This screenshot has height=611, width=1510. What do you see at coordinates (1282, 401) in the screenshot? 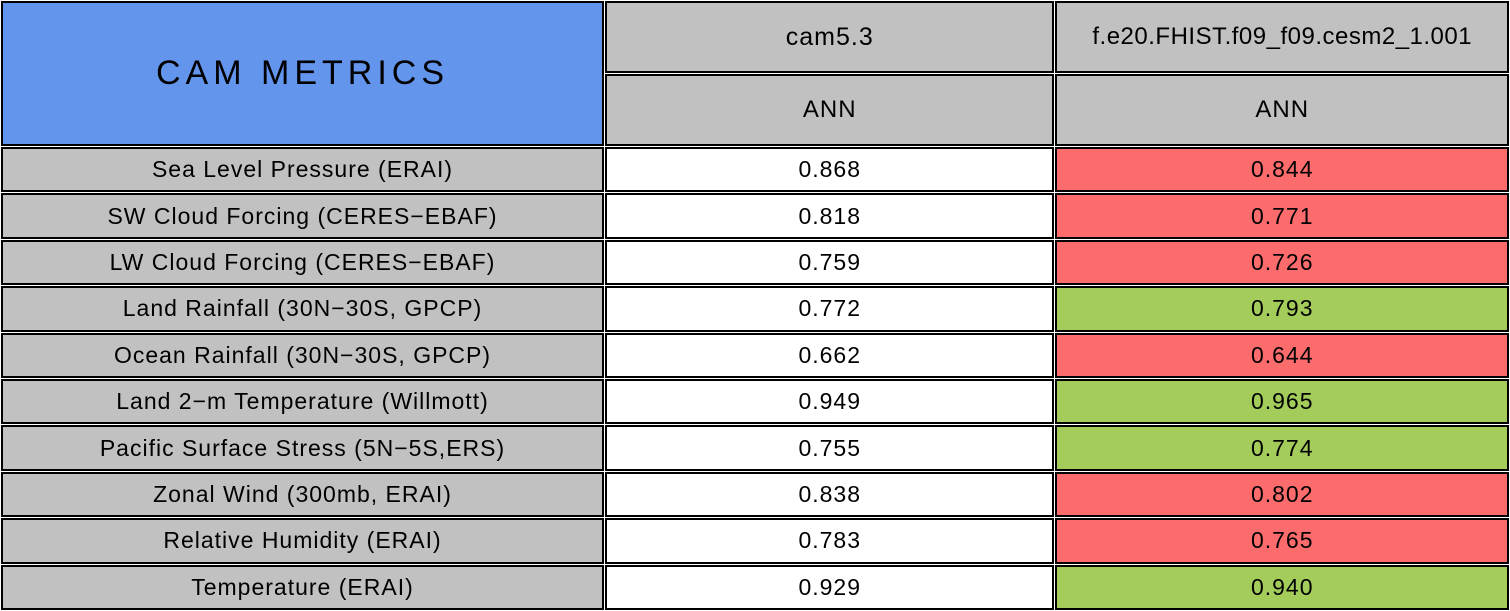
I see `cesm2-value-cell: 0.965` at bounding box center [1282, 401].